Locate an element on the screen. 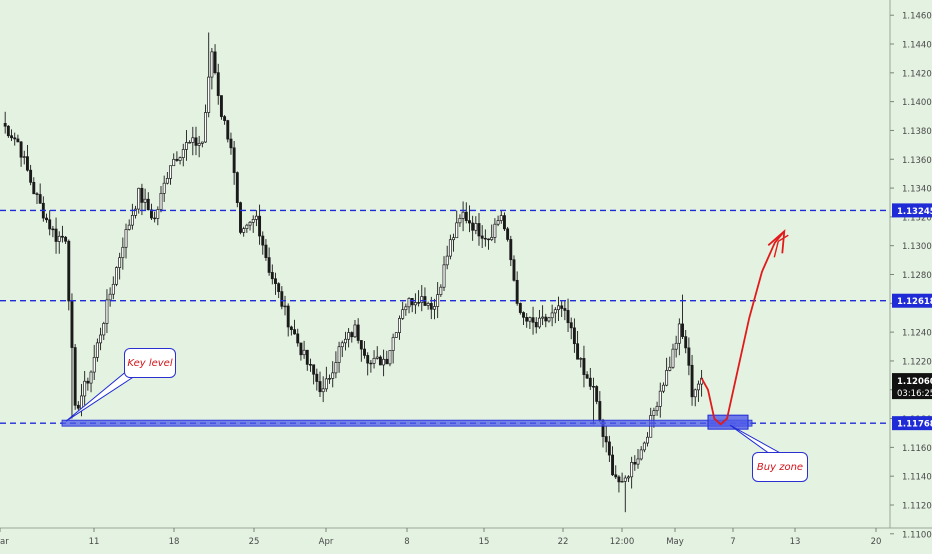 The width and height of the screenshot is (932, 554). level-label-bg is located at coordinates (912, 423).